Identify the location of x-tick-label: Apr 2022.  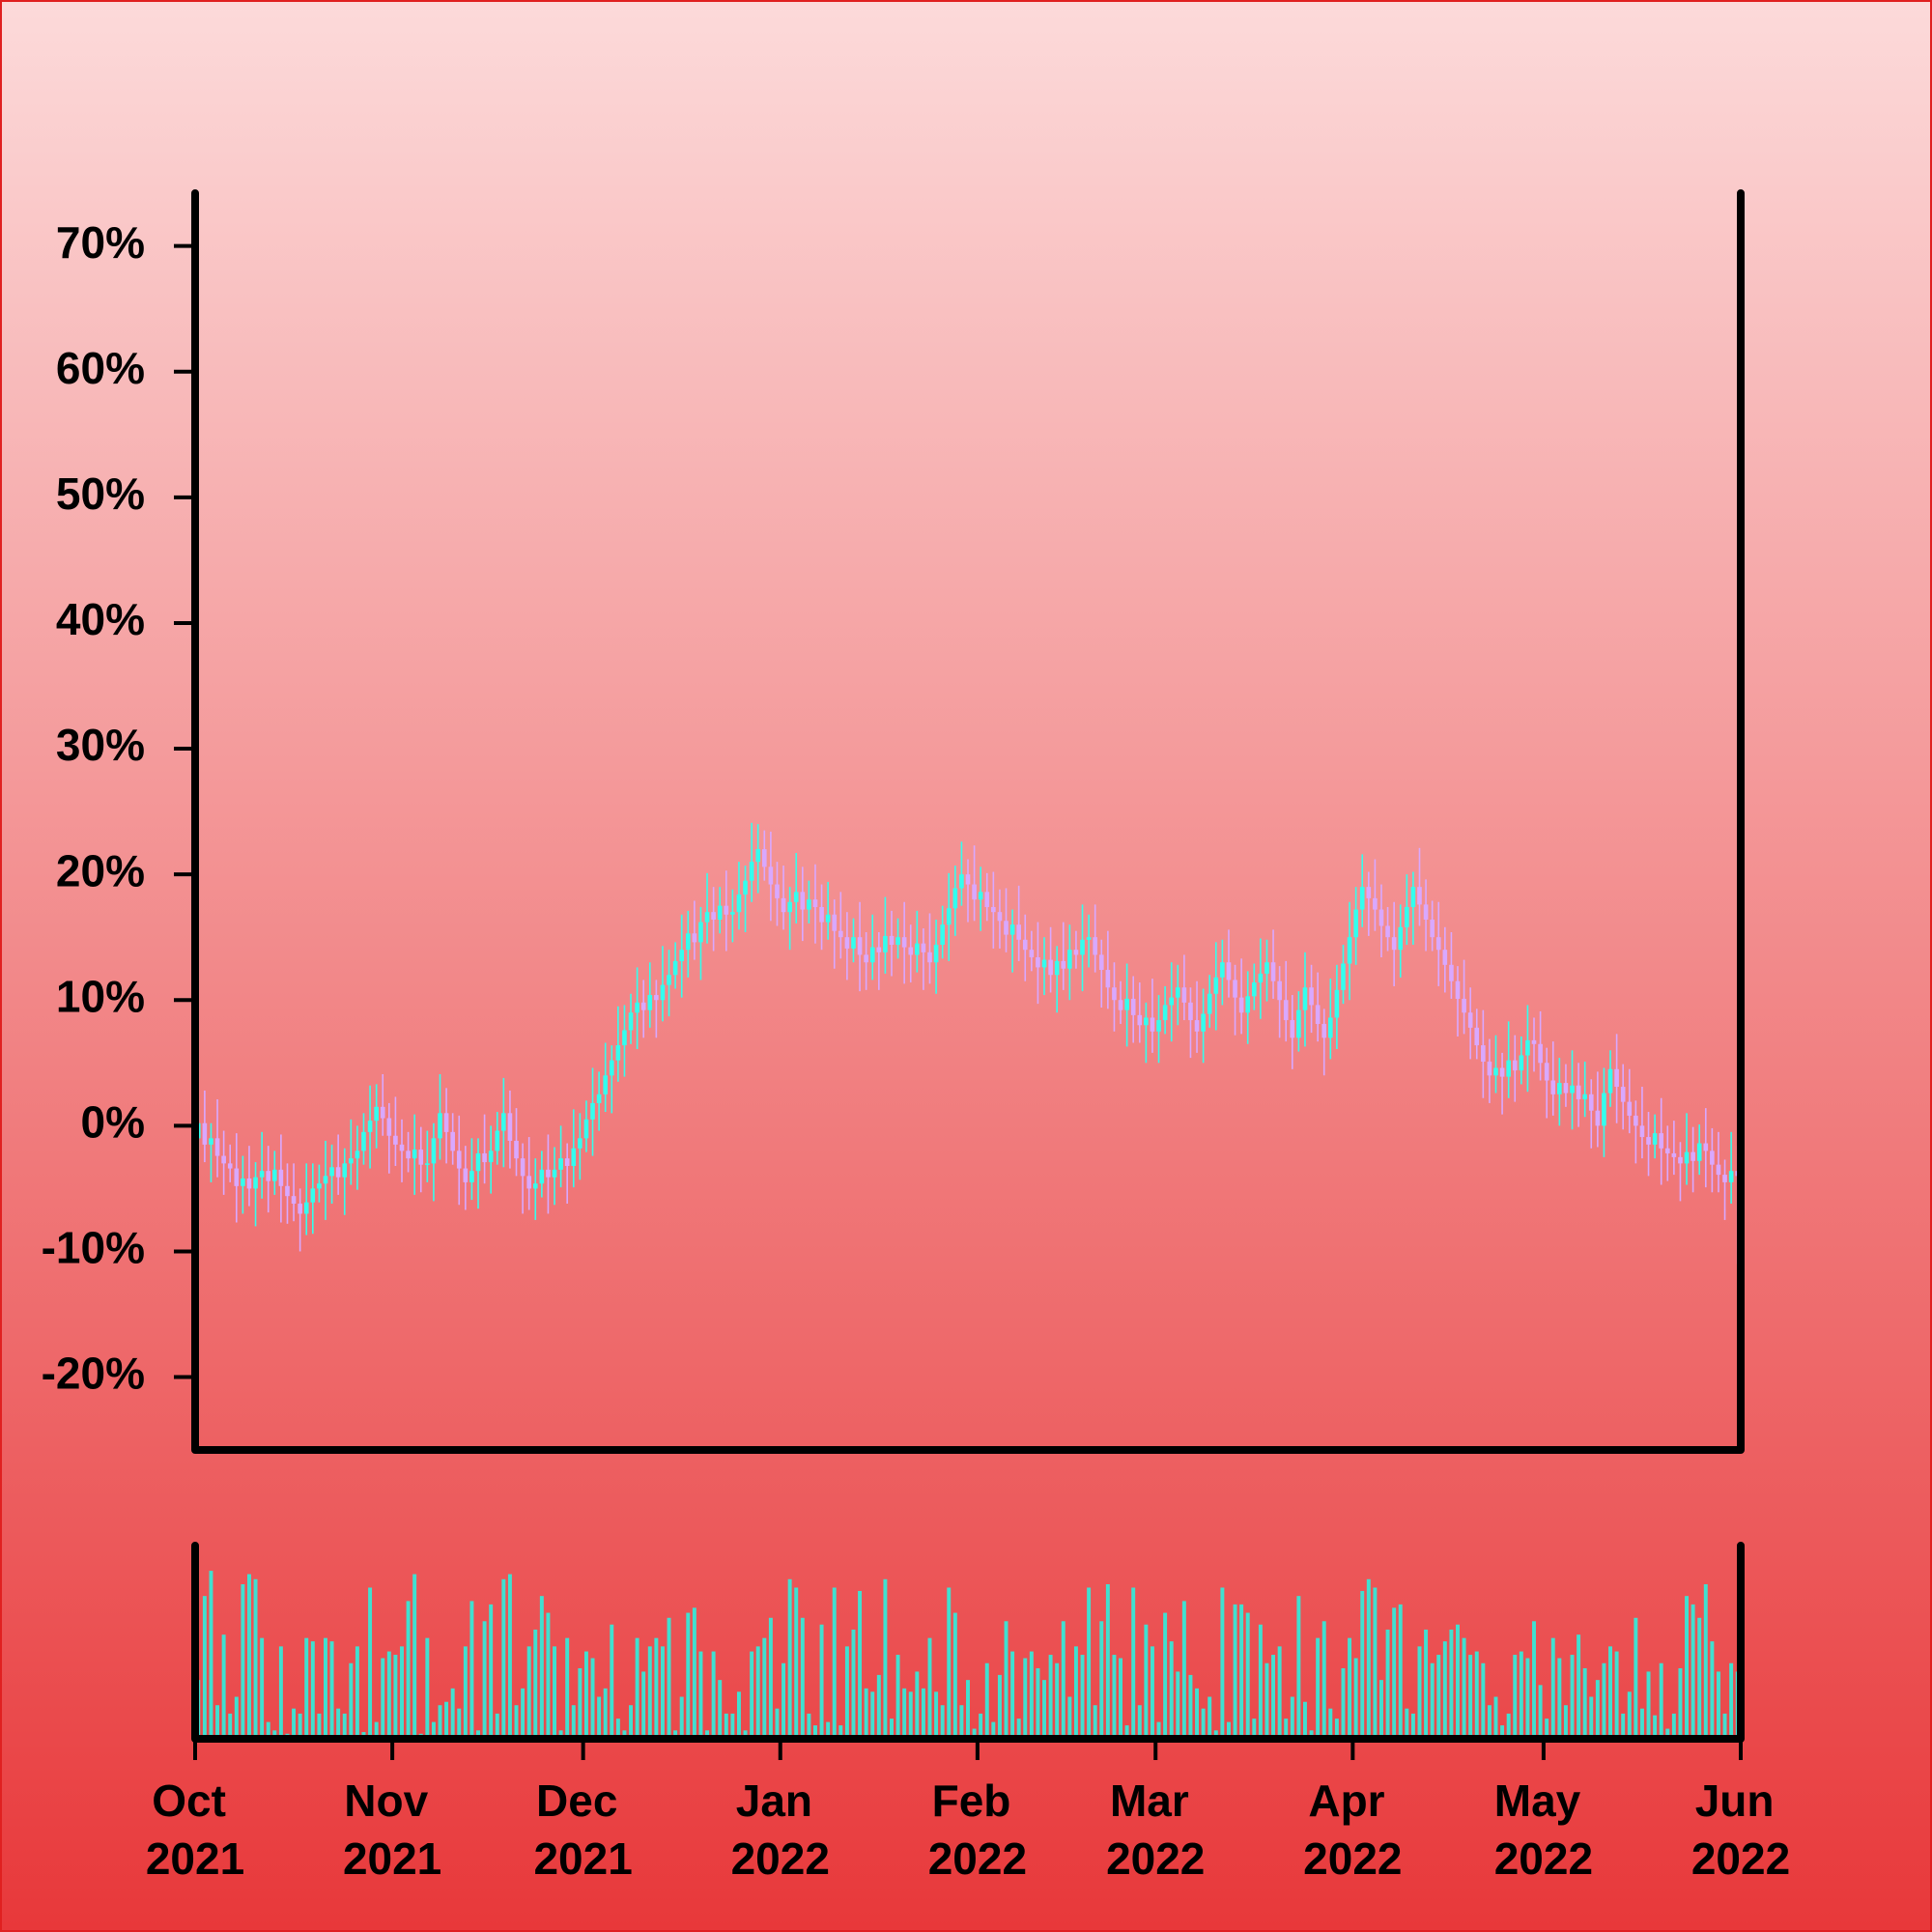
(1352, 1830).